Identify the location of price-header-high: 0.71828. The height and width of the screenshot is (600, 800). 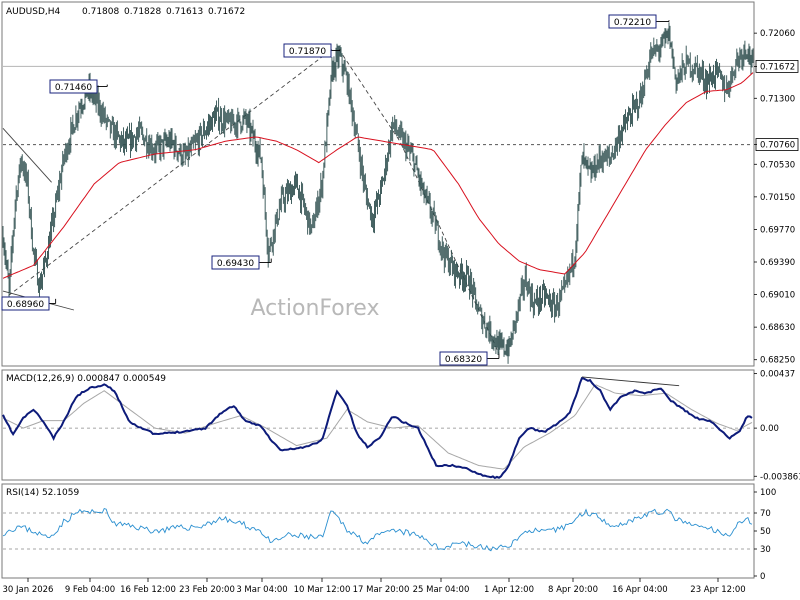
(142, 12).